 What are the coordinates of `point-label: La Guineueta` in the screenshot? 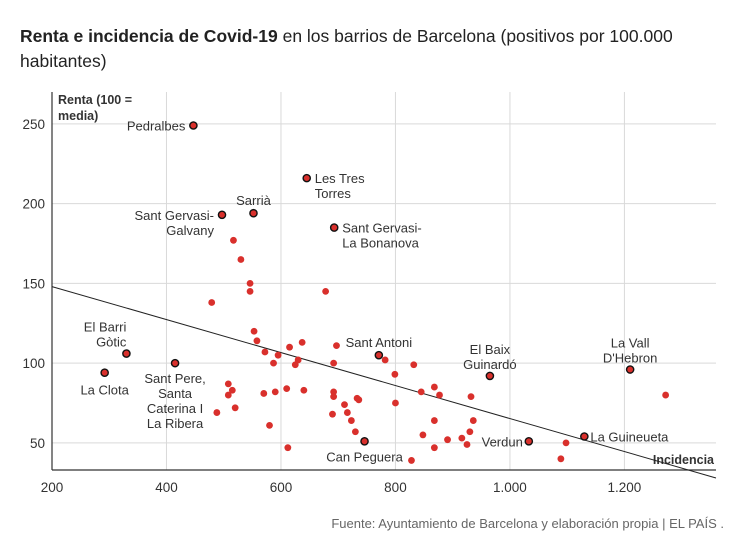 It's located at (629, 437).